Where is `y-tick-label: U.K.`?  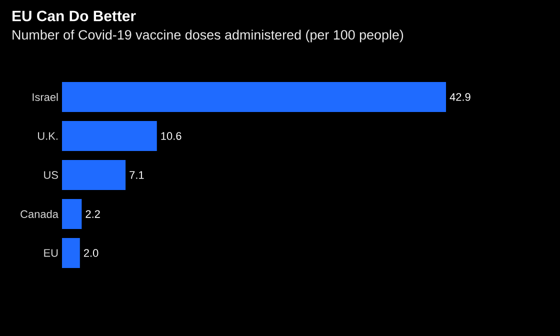
y-tick-label: U.K. is located at coordinates (48, 136).